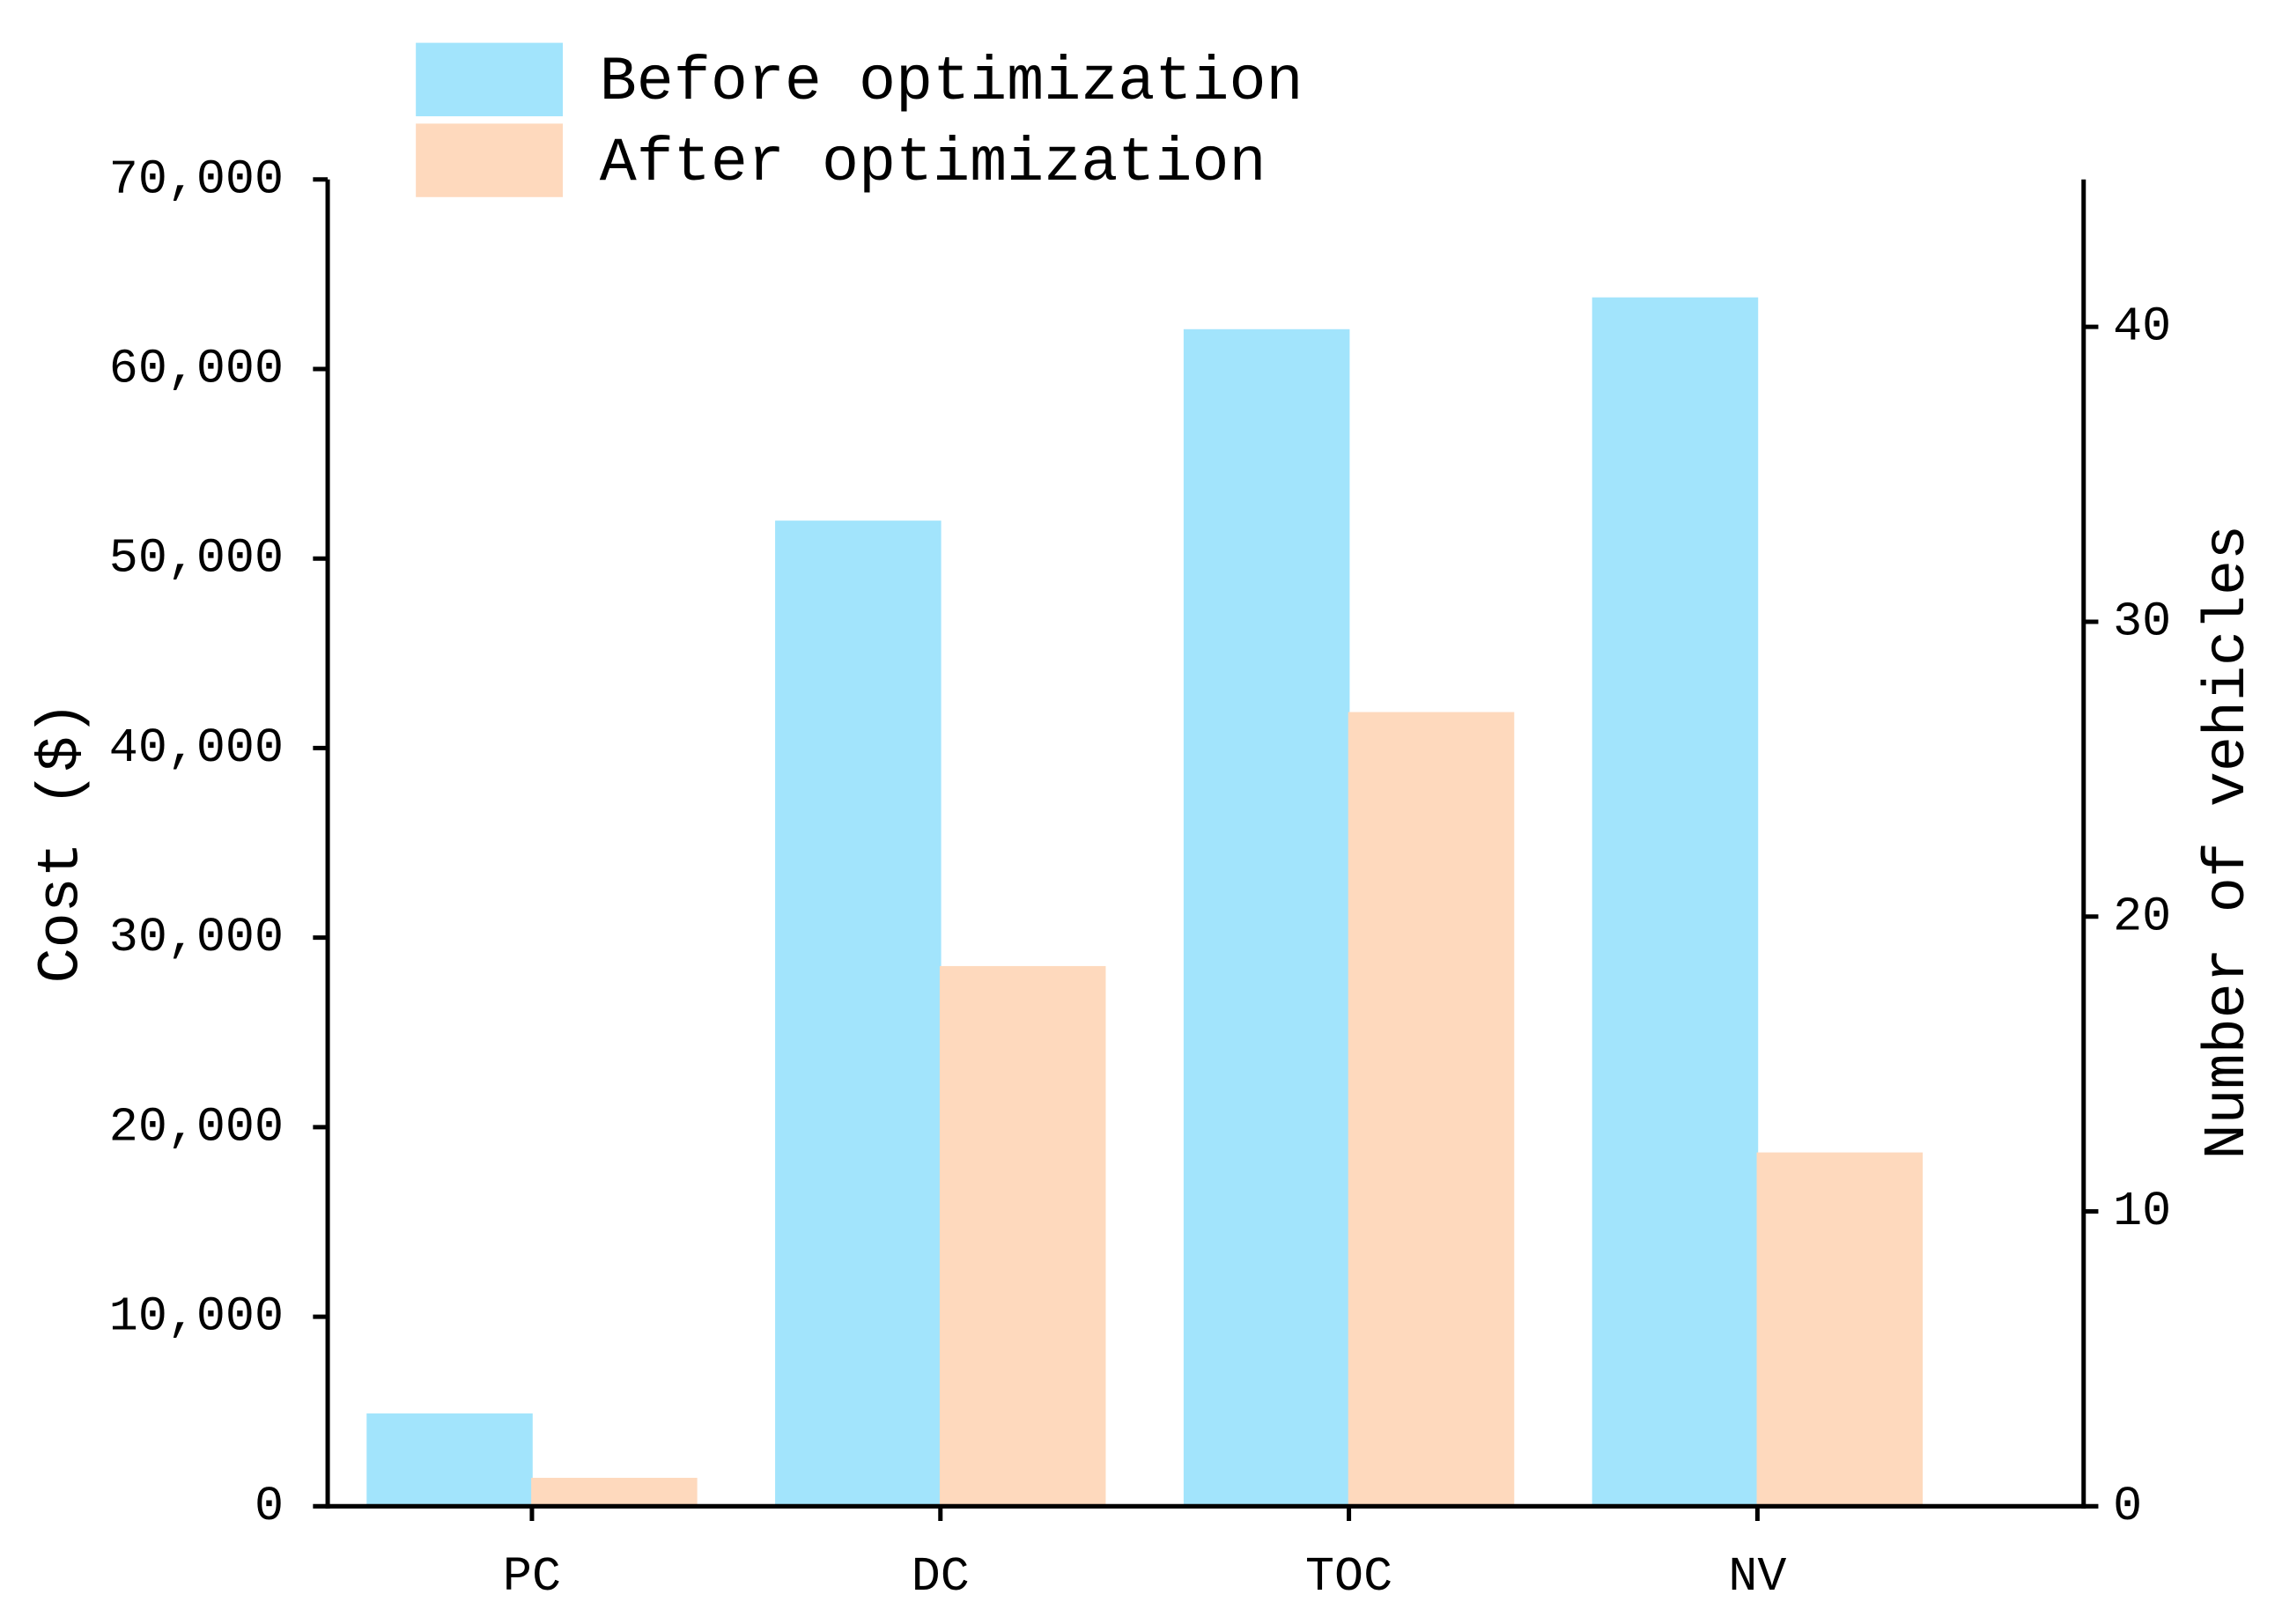 Image resolution: width=2282 pixels, height=1624 pixels. Describe the element at coordinates (63, 842) in the screenshot. I see `y-axis-label: Cost ($)` at that location.